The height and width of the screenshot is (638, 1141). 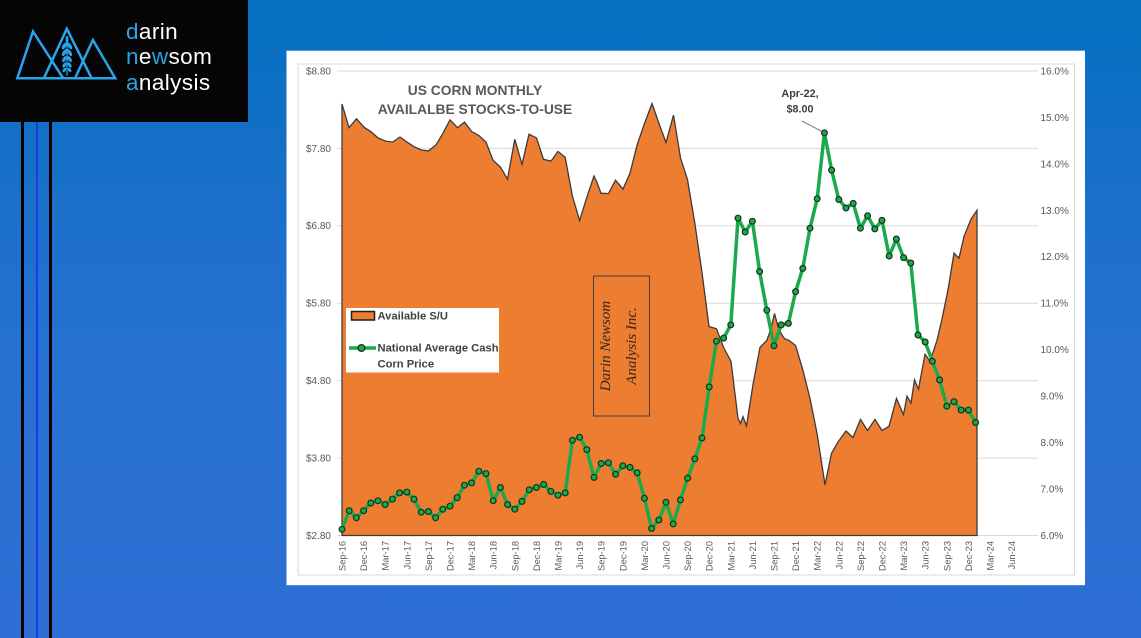 What do you see at coordinates (1052, 489) in the screenshot?
I see `svg-text: 7.0%` at bounding box center [1052, 489].